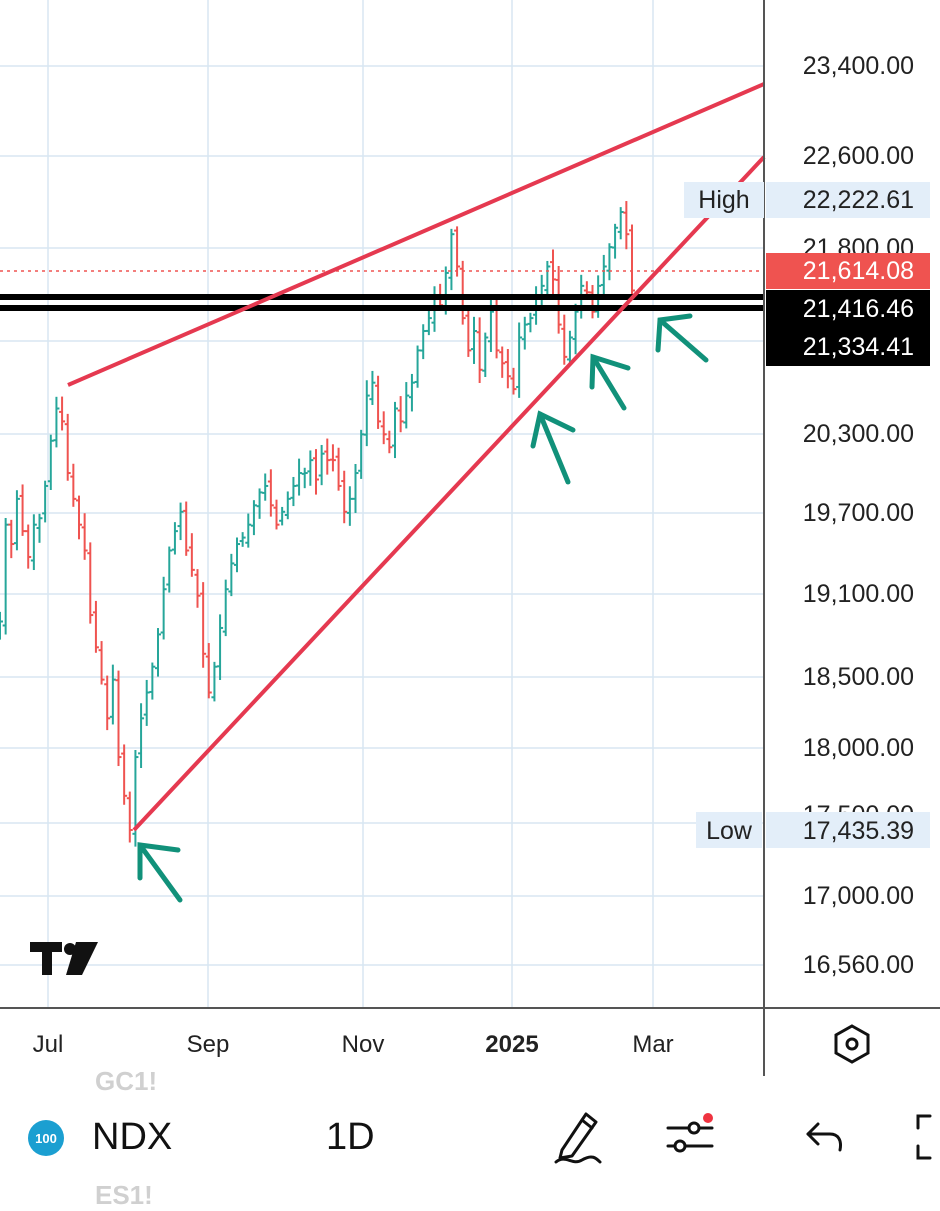 This screenshot has width=940, height=1211. I want to click on pencil-icon, so click(578, 1137).